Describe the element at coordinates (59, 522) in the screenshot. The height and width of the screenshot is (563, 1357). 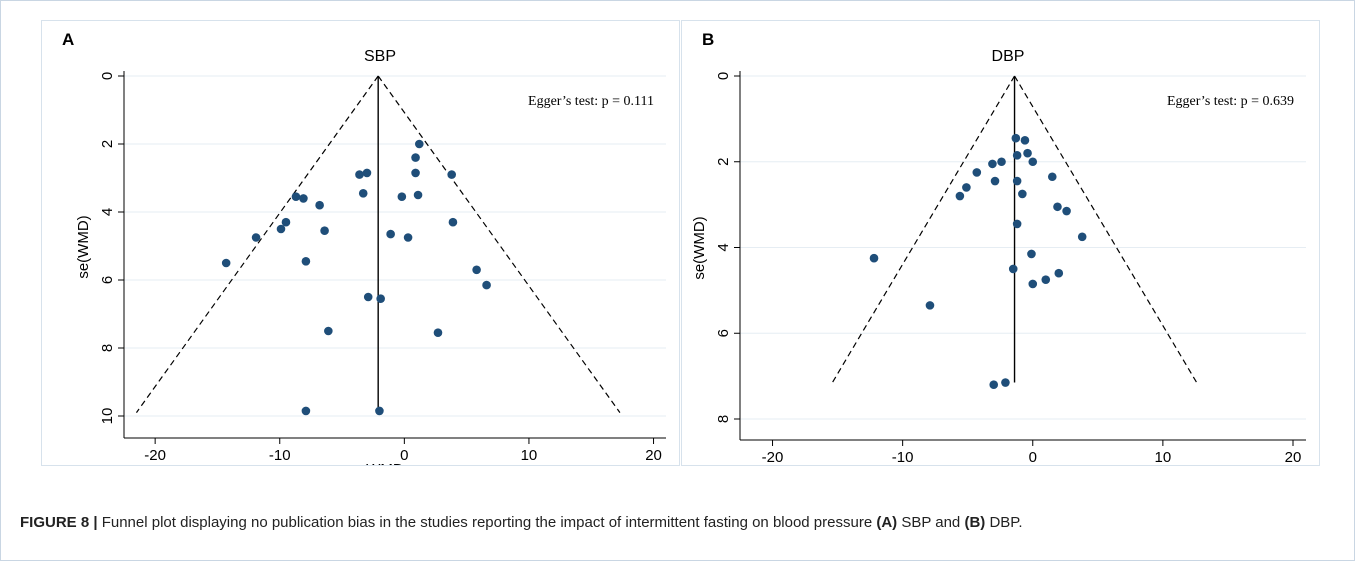
I see `caption-label: FIGURE 8 |` at that location.